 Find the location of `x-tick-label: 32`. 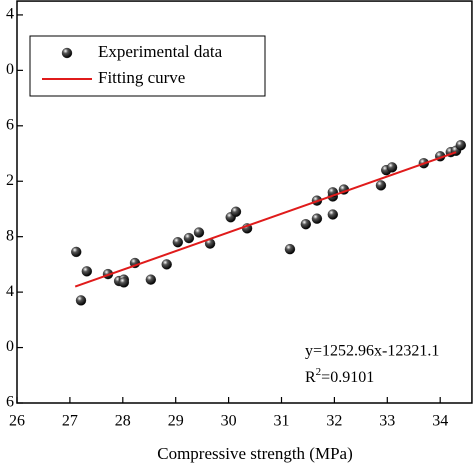

x-tick-label: 32 is located at coordinates (334, 421).